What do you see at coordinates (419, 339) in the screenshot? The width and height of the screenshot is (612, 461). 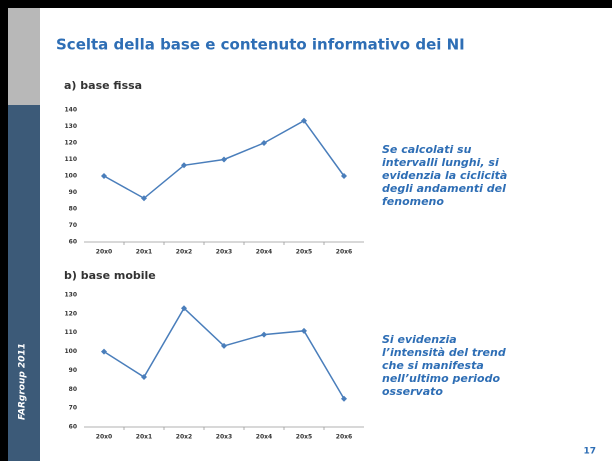 I see `note-line: Si evidenzia` at bounding box center [419, 339].